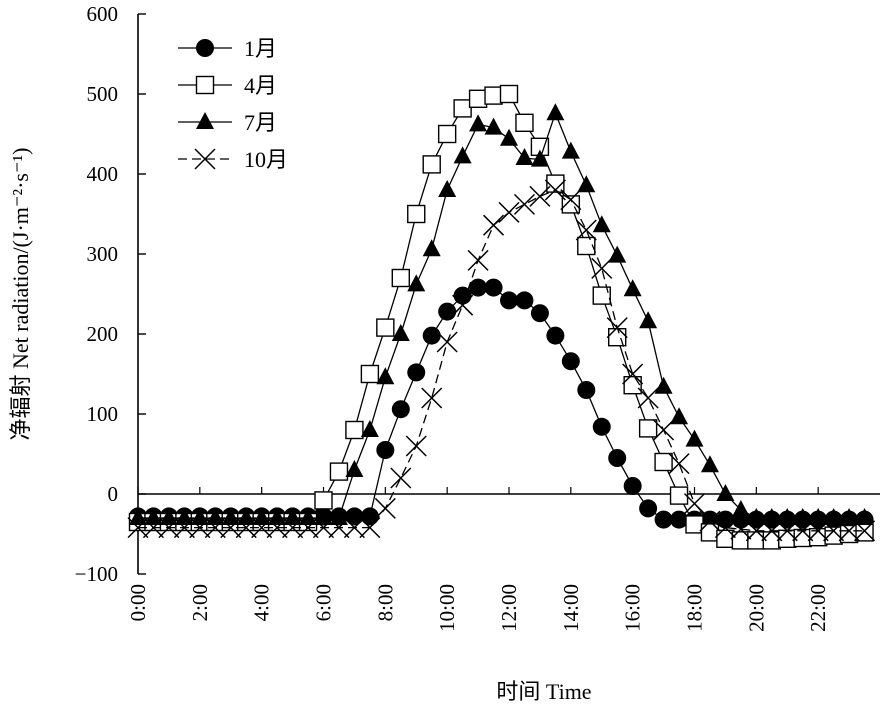  I want to click on x-tick-label: 16:00, so click(633, 608).